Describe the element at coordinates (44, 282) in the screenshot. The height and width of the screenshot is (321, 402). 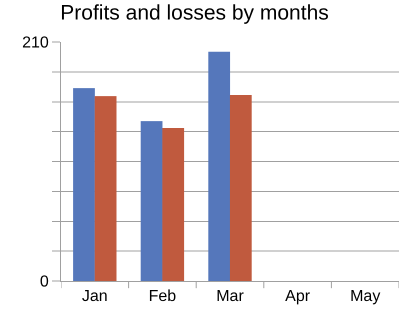
I see `y-tick-label: 0` at that location.